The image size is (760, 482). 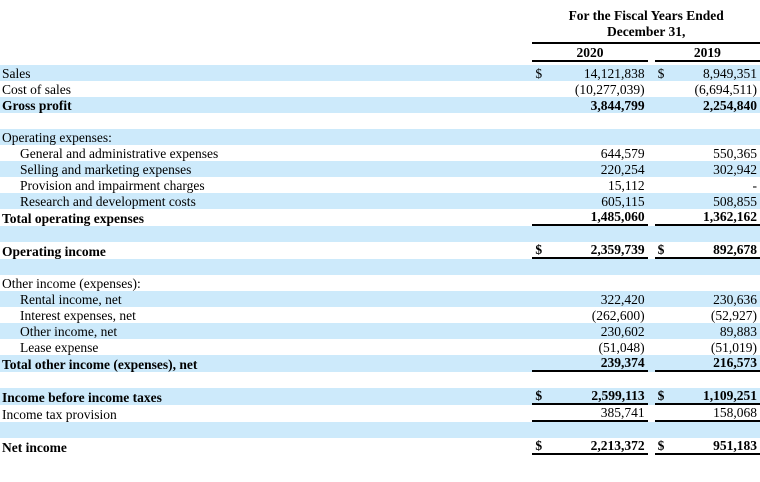 I want to click on amount-2019: 892,678, so click(x=717, y=250).